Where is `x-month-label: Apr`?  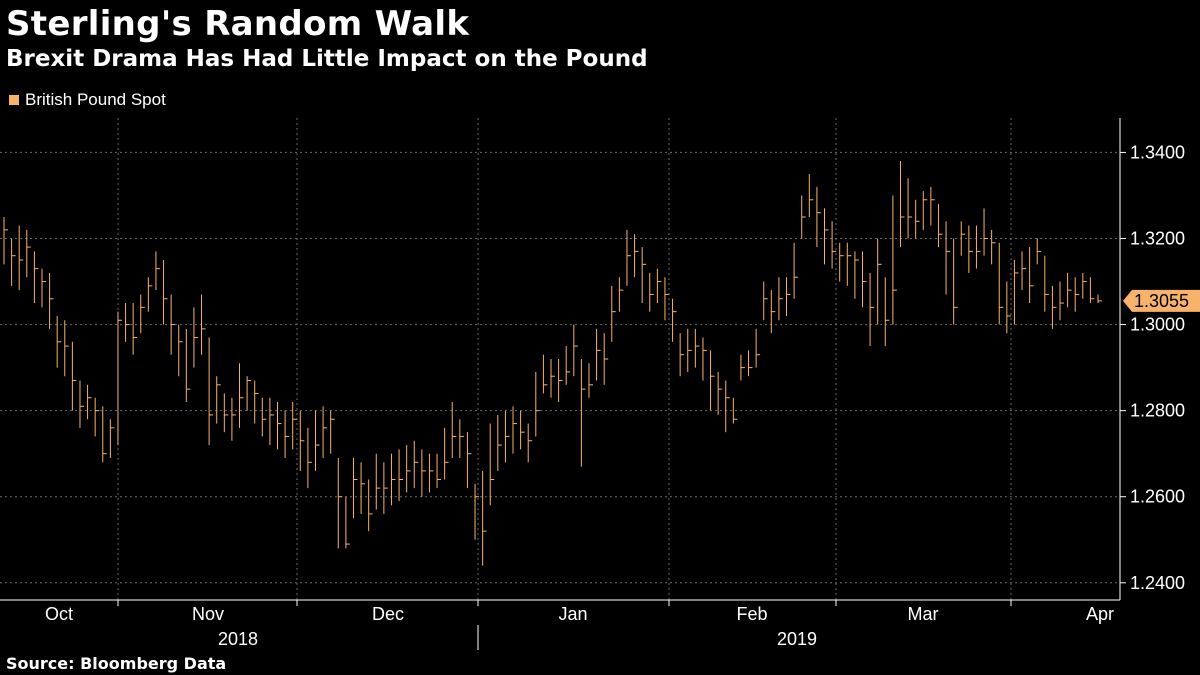 x-month-label: Apr is located at coordinates (1100, 614).